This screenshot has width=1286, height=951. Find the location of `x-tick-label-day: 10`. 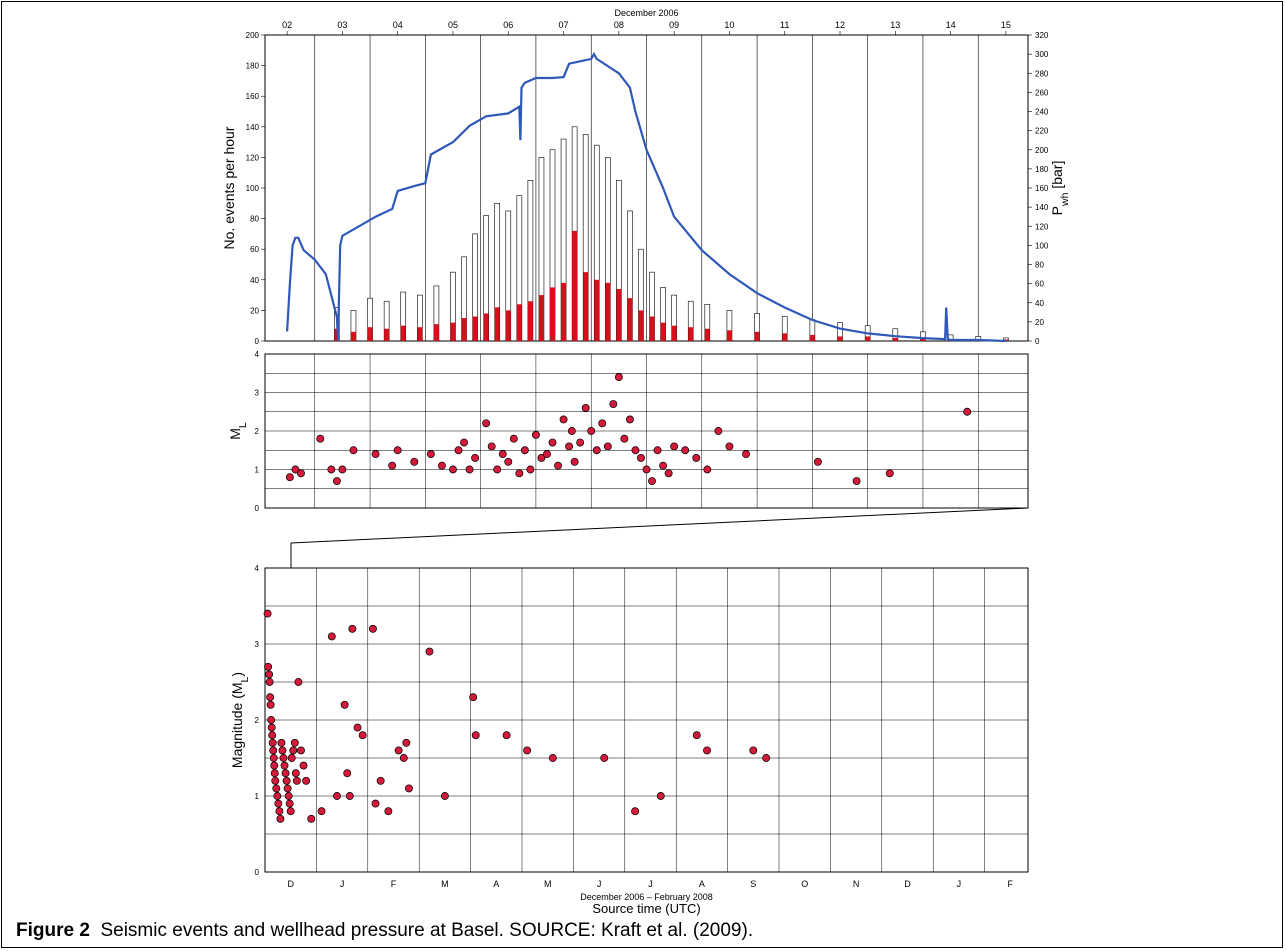

x-tick-label-day: 10 is located at coordinates (729, 25).